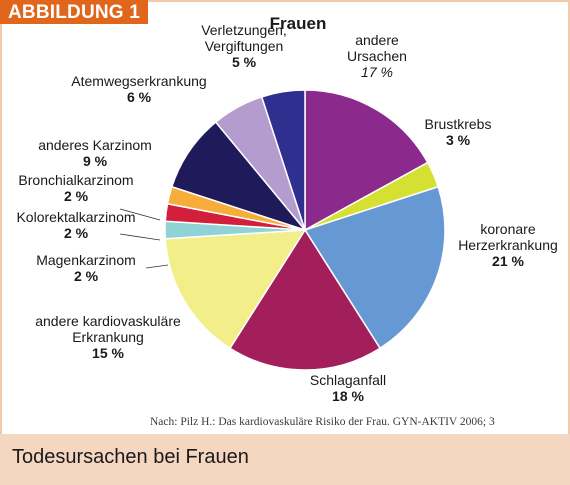 The image size is (570, 485). Describe the element at coordinates (86, 260) in the screenshot. I see `slice-label: Magenkarzinom` at that location.